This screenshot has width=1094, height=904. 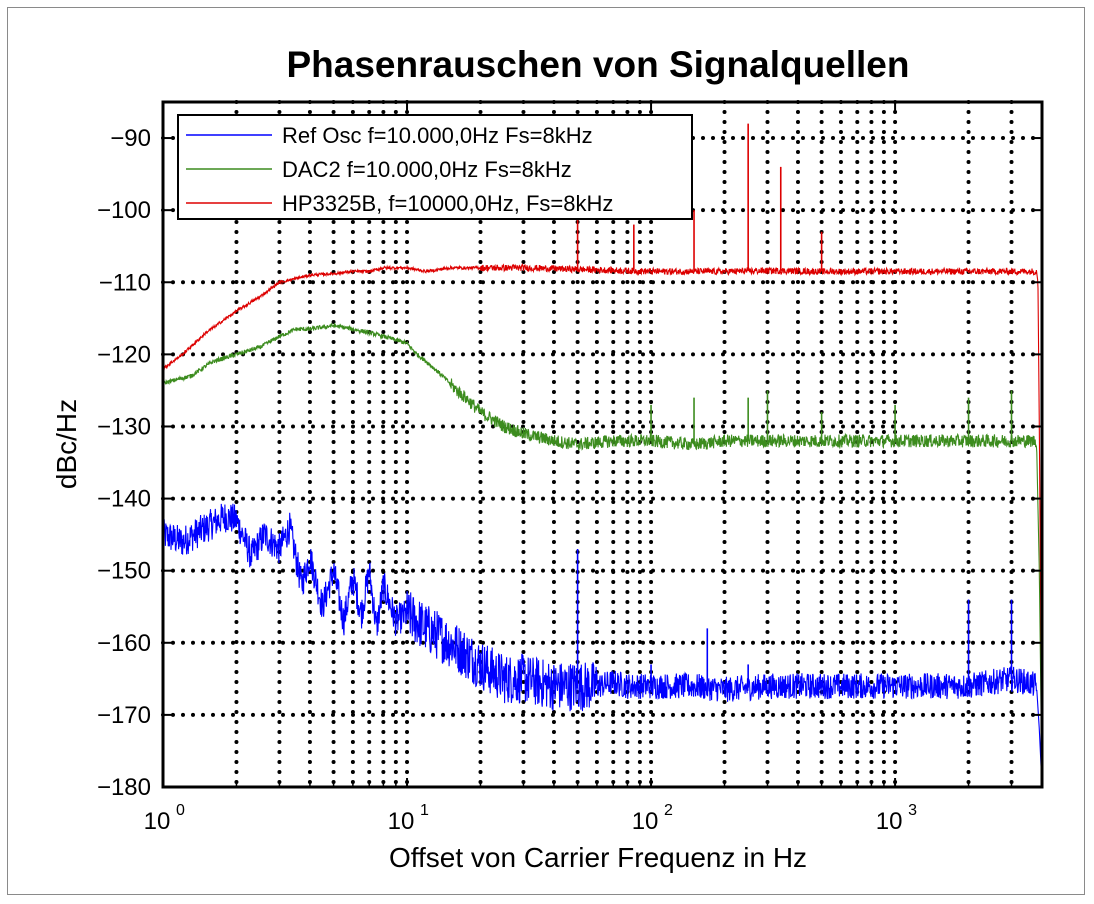 I want to click on y-tick-label: −160, so click(x=124, y=643).